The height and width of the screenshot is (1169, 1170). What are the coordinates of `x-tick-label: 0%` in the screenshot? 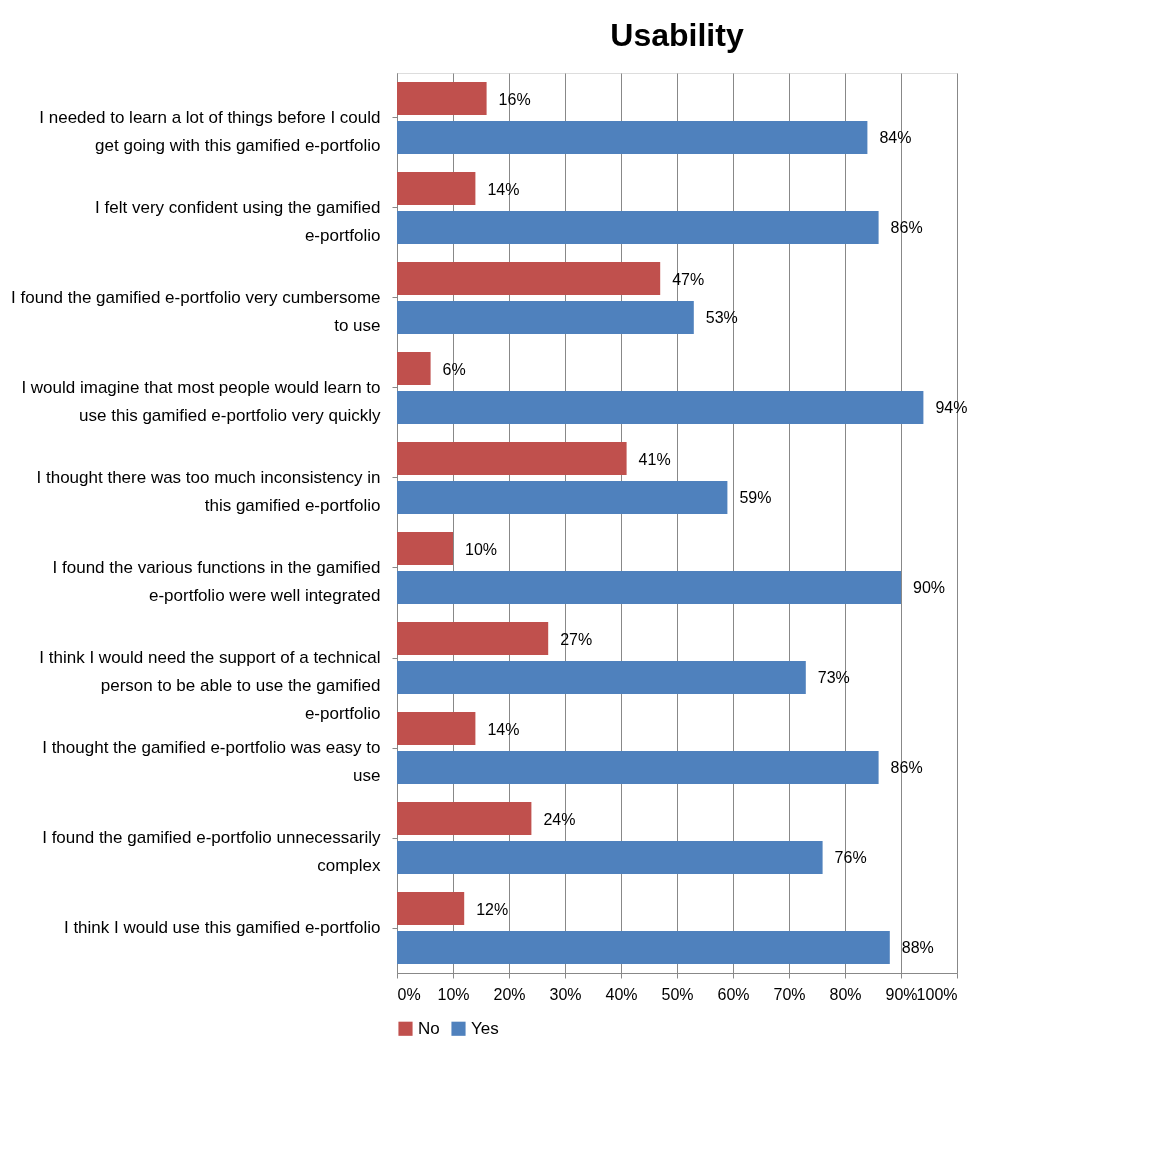 It's located at (409, 994).